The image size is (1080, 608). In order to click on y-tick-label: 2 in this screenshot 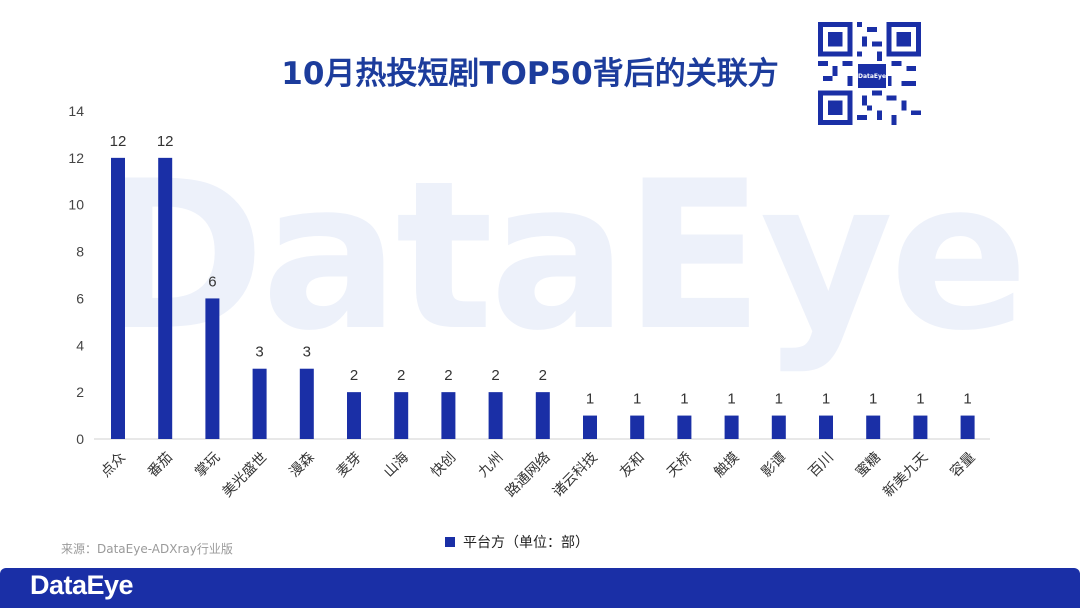, I will do `click(80, 392)`.